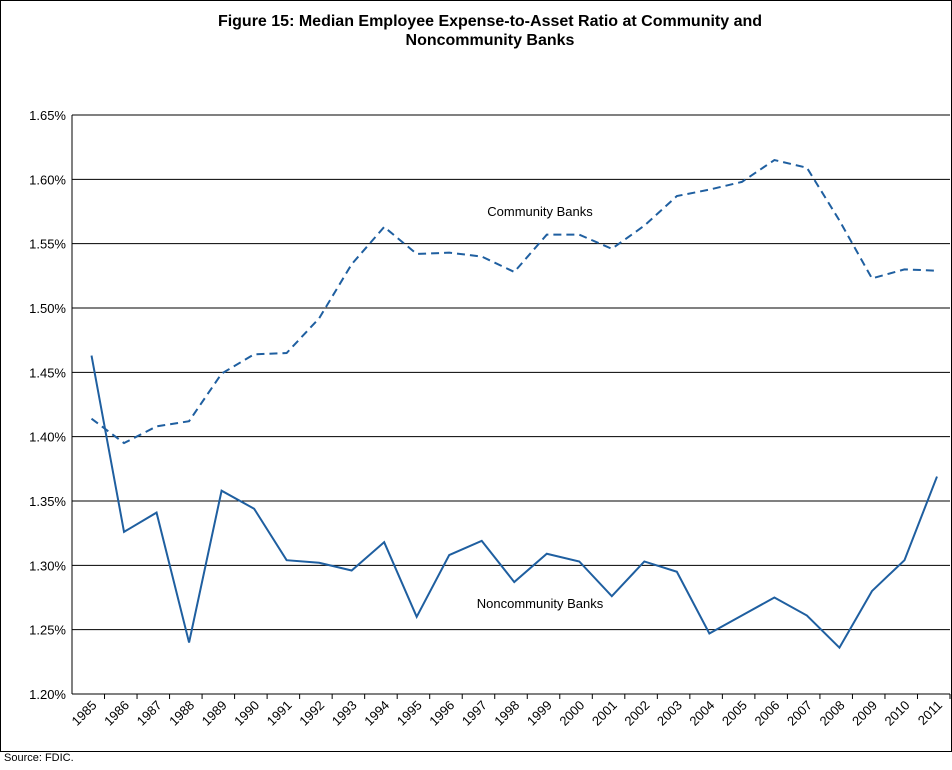 This screenshot has height=770, width=952. Describe the element at coordinates (246, 713) in the screenshot. I see `x-tick-label: 1990` at that location.